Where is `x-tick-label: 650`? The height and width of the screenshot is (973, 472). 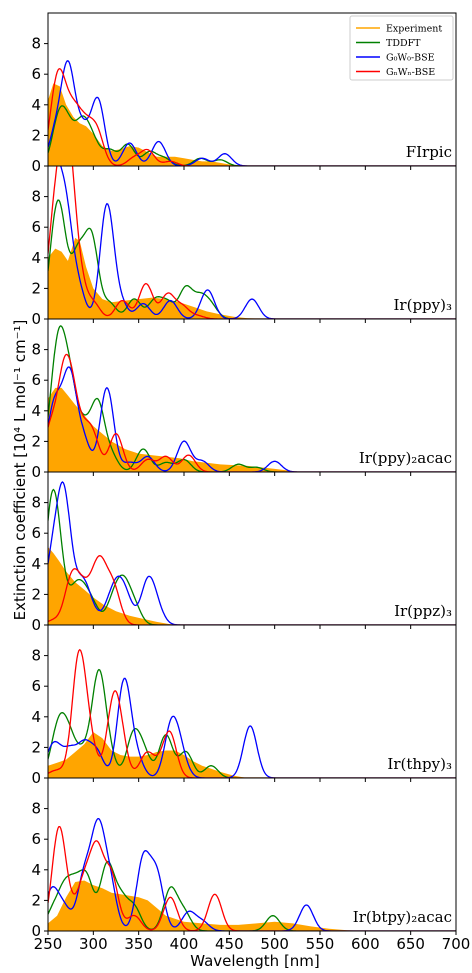 x-tick-label: 650 is located at coordinates (410, 944).